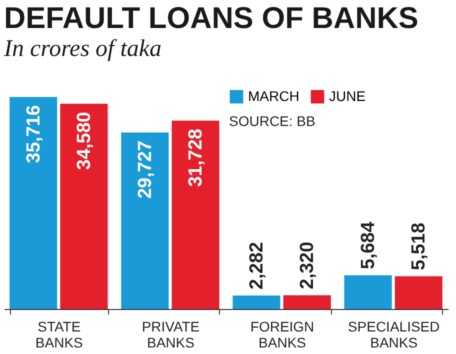 The width and height of the screenshot is (456, 354). What do you see at coordinates (369, 245) in the screenshot?
I see `data-label: 5,684` at bounding box center [369, 245].